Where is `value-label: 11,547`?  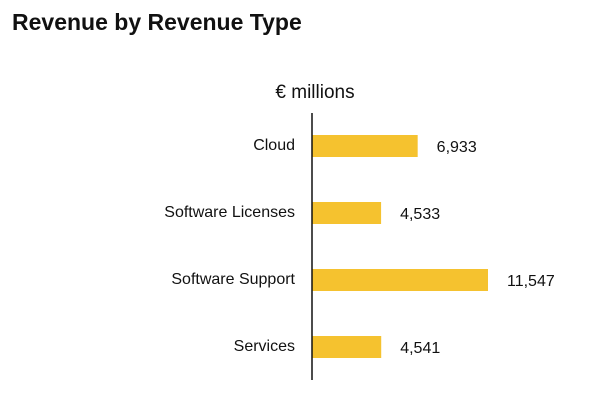
value-label: 11,547 is located at coordinates (531, 281).